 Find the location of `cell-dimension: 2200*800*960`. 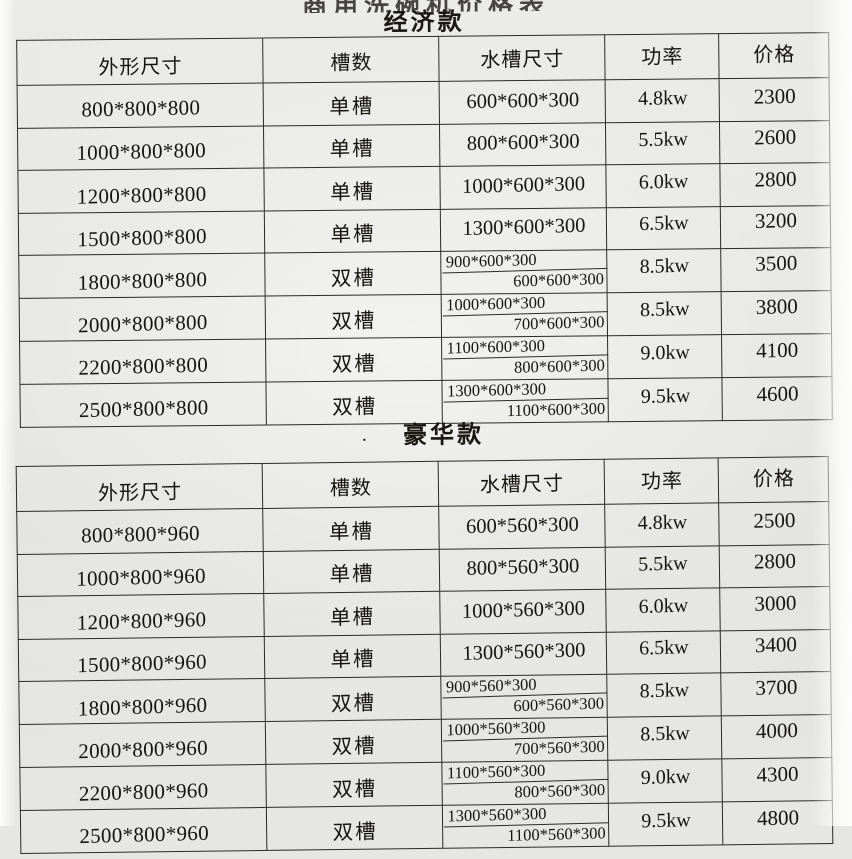

cell-dimension: 2200*800*960 is located at coordinates (143, 791).